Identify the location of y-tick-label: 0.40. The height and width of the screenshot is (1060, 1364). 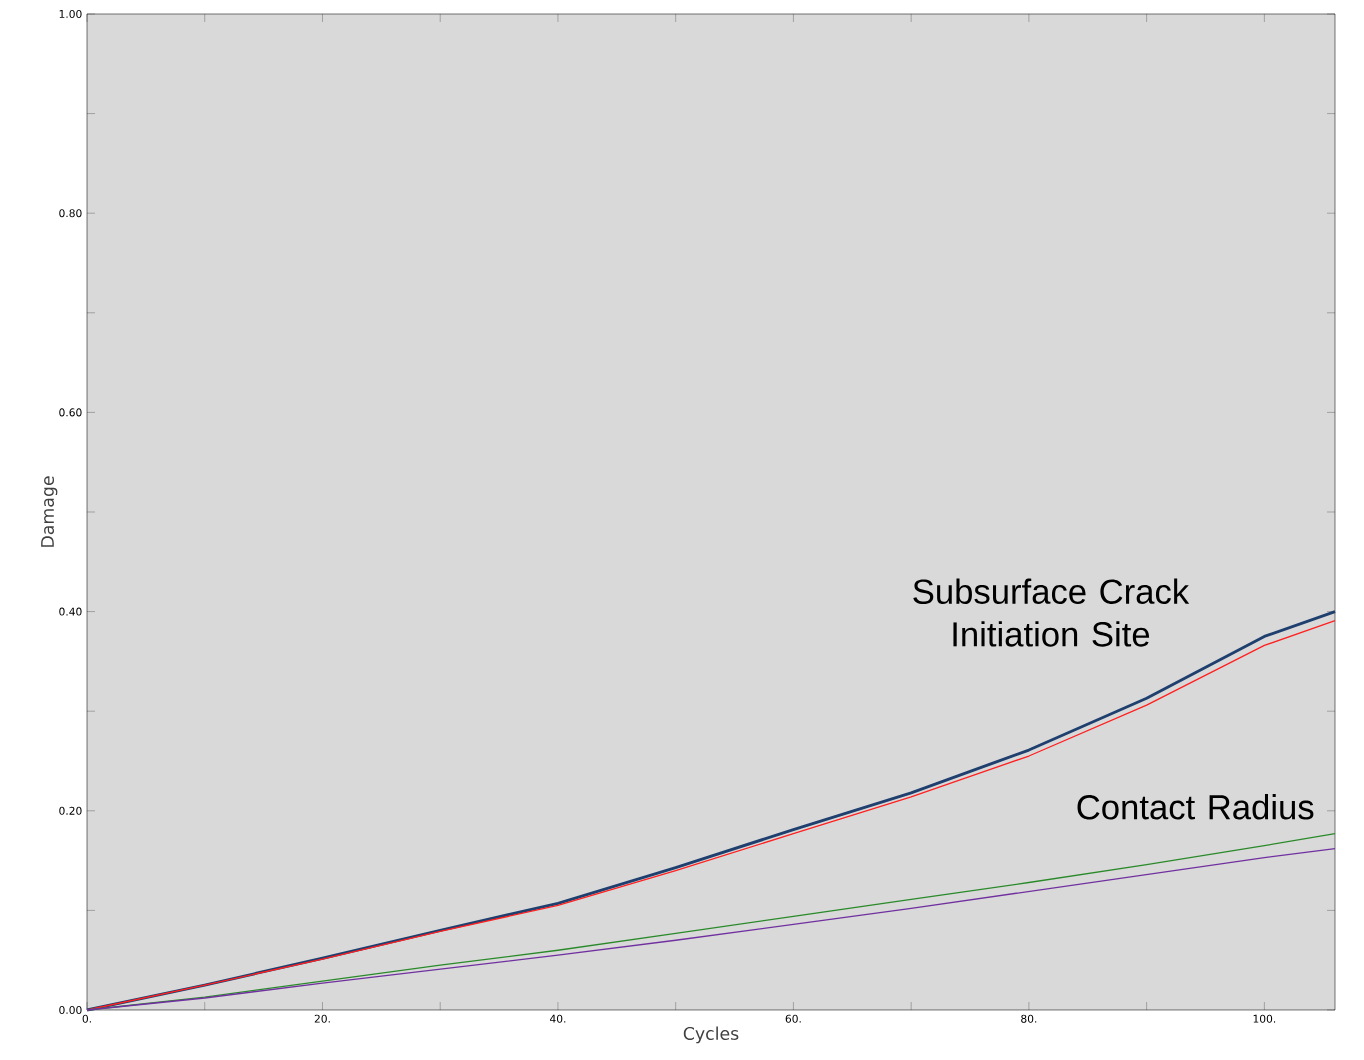
(70, 611).